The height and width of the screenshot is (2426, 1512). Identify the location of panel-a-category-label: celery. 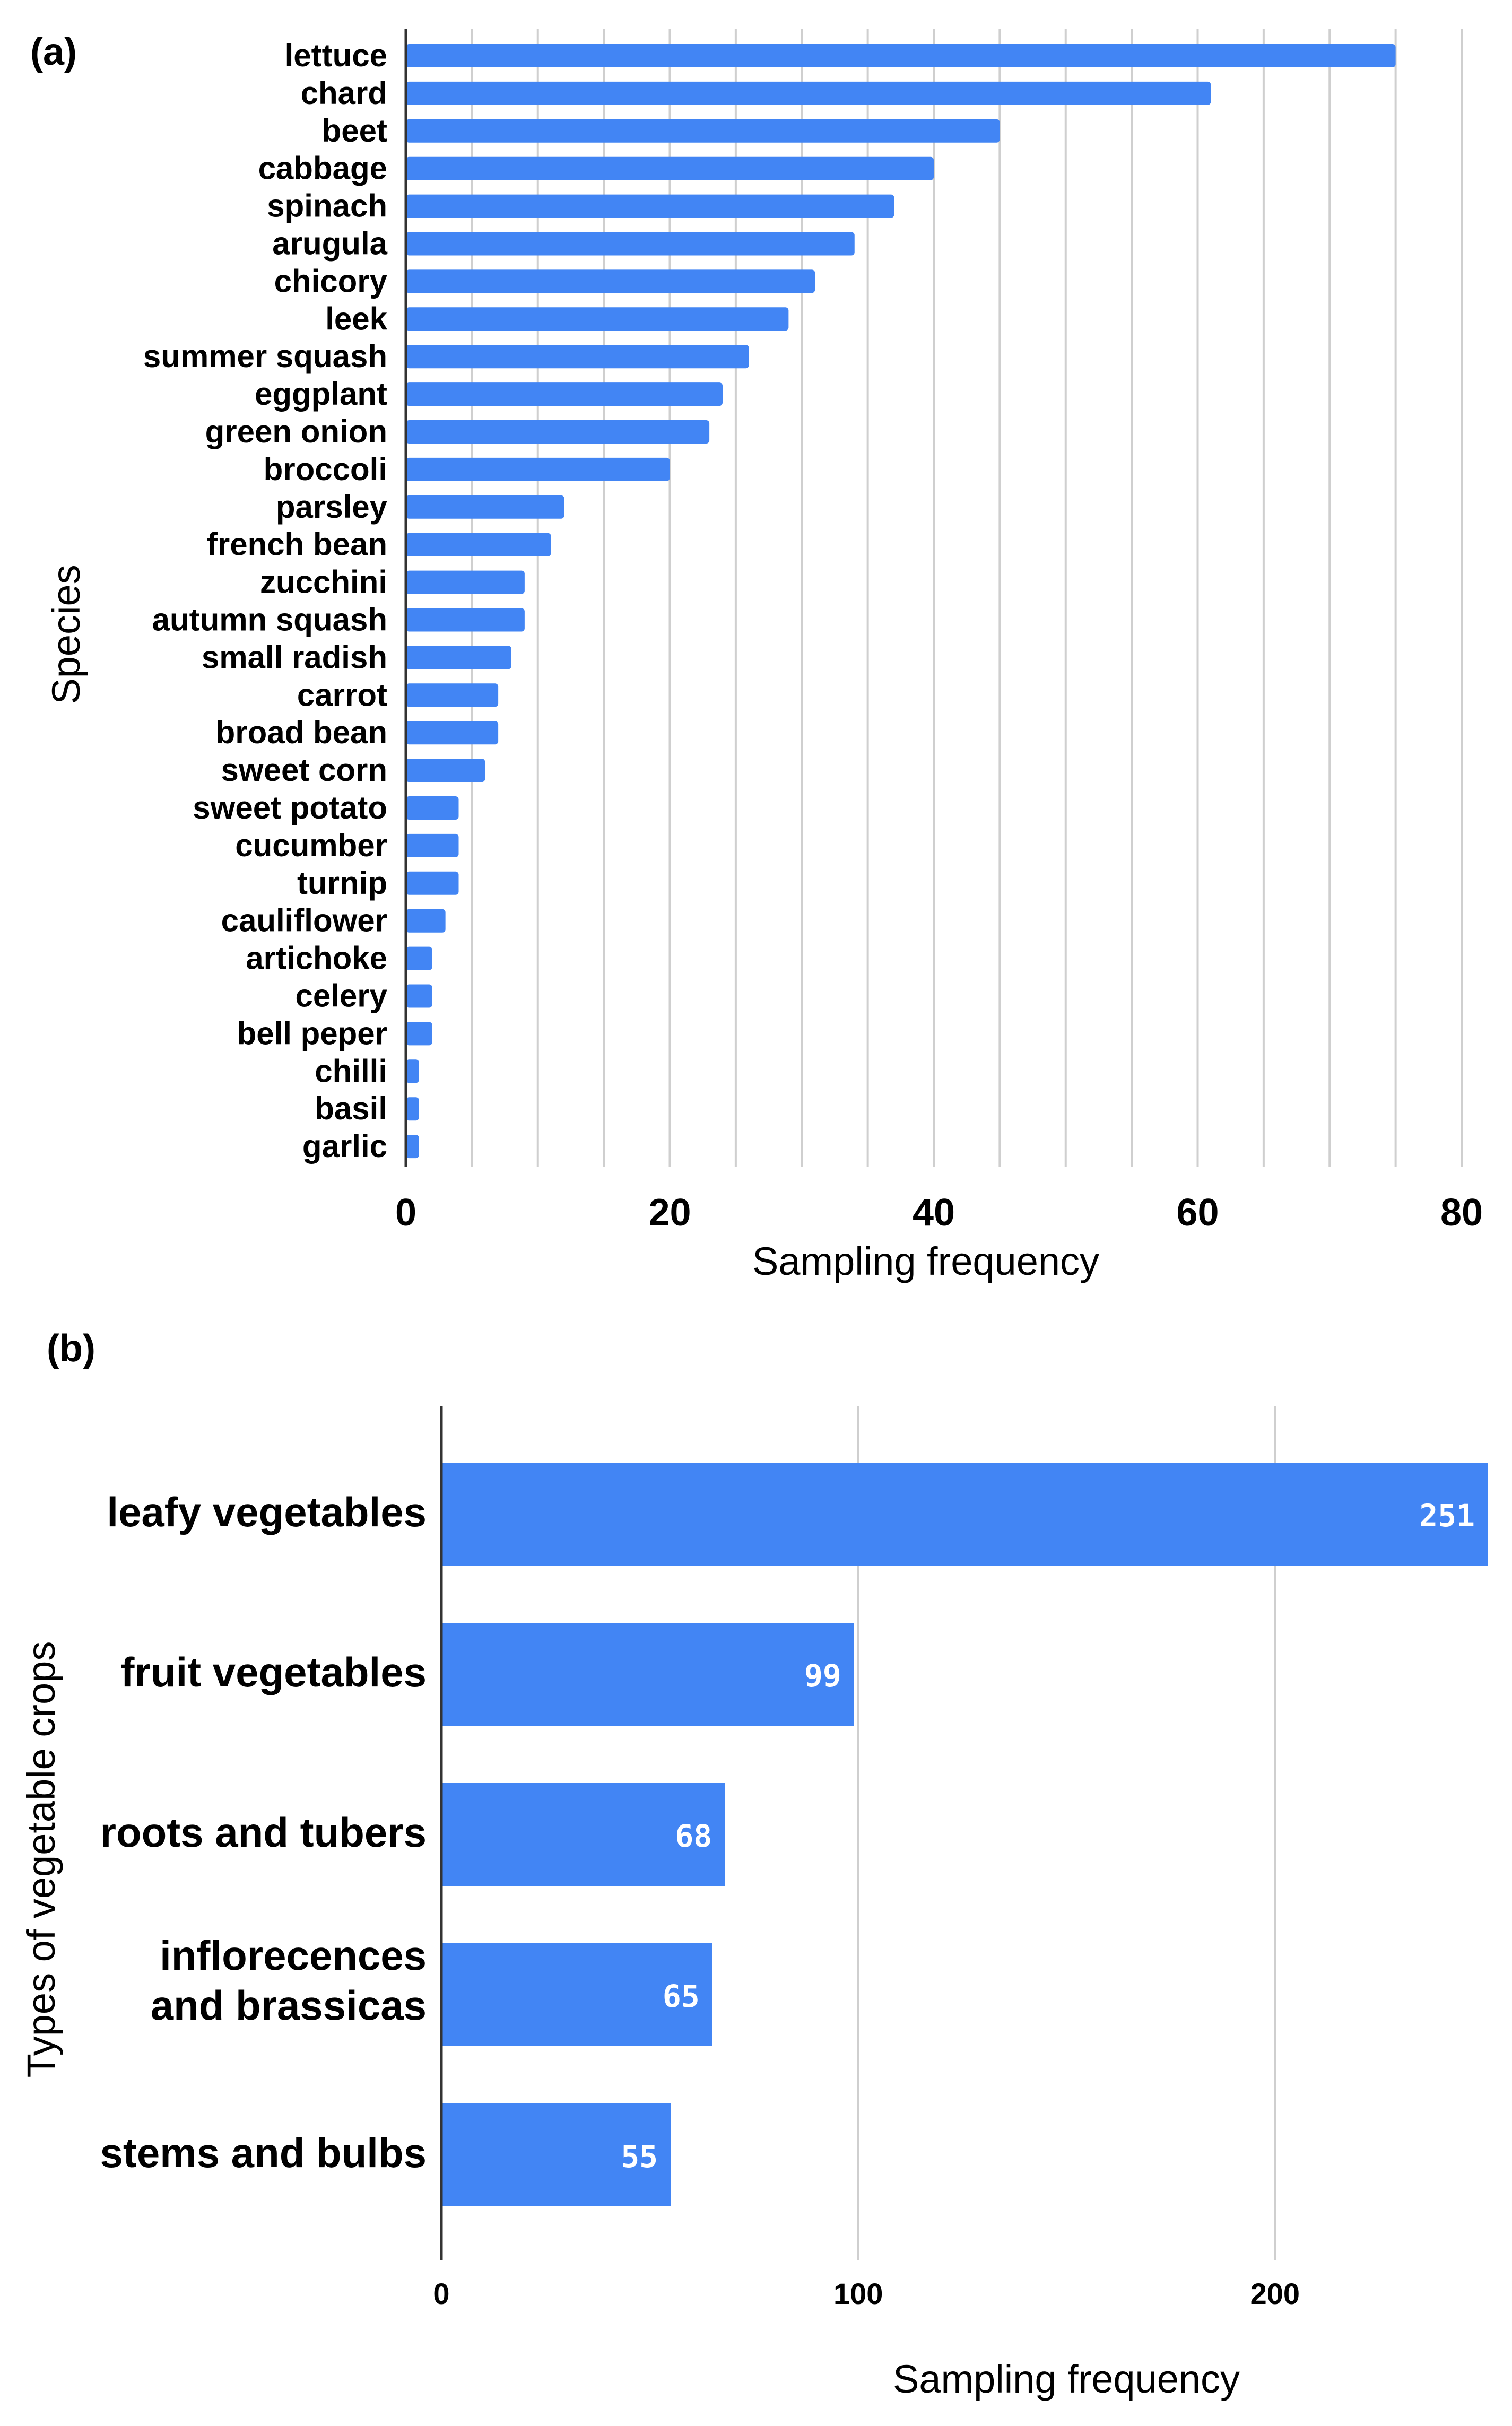
(342, 996).